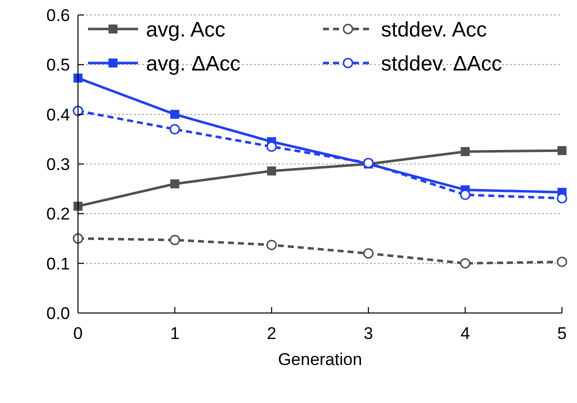  Describe the element at coordinates (58, 313) in the screenshot. I see `y-tick-label: 0.0` at that location.